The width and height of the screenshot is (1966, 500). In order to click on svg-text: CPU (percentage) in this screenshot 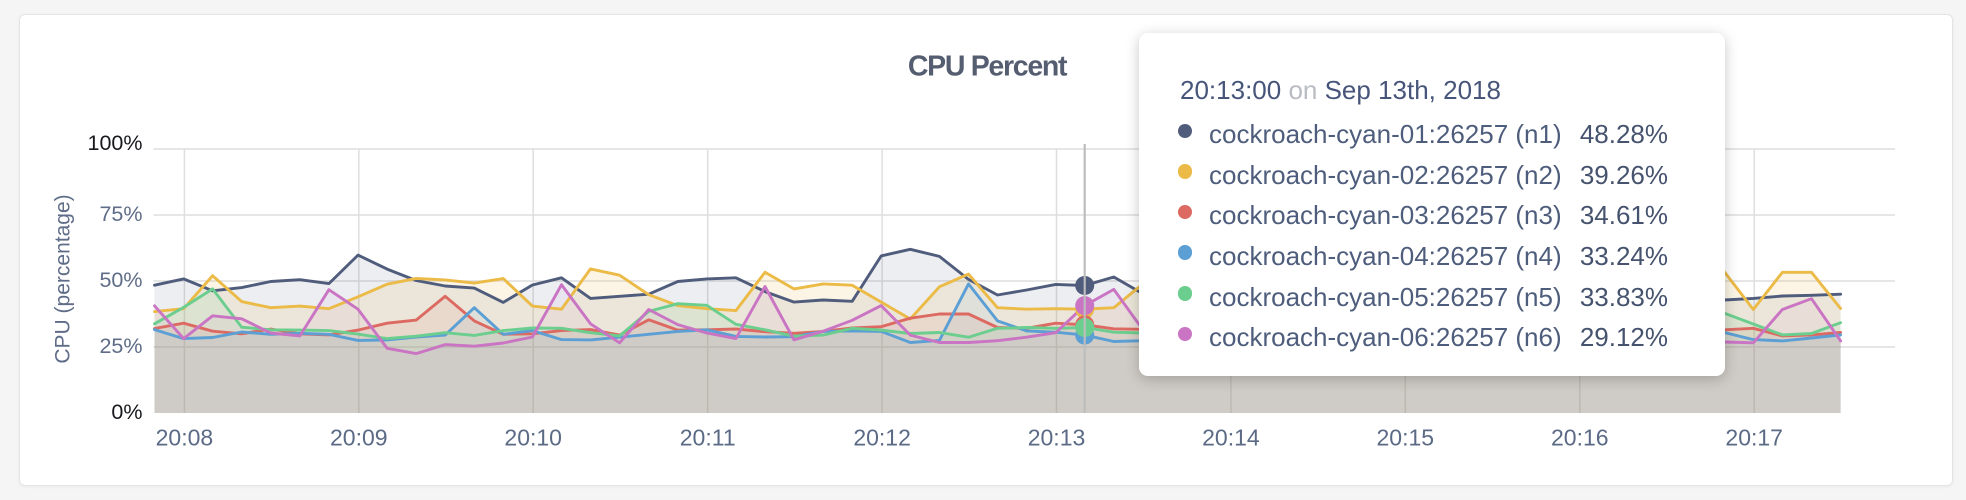, I will do `click(63, 278)`.